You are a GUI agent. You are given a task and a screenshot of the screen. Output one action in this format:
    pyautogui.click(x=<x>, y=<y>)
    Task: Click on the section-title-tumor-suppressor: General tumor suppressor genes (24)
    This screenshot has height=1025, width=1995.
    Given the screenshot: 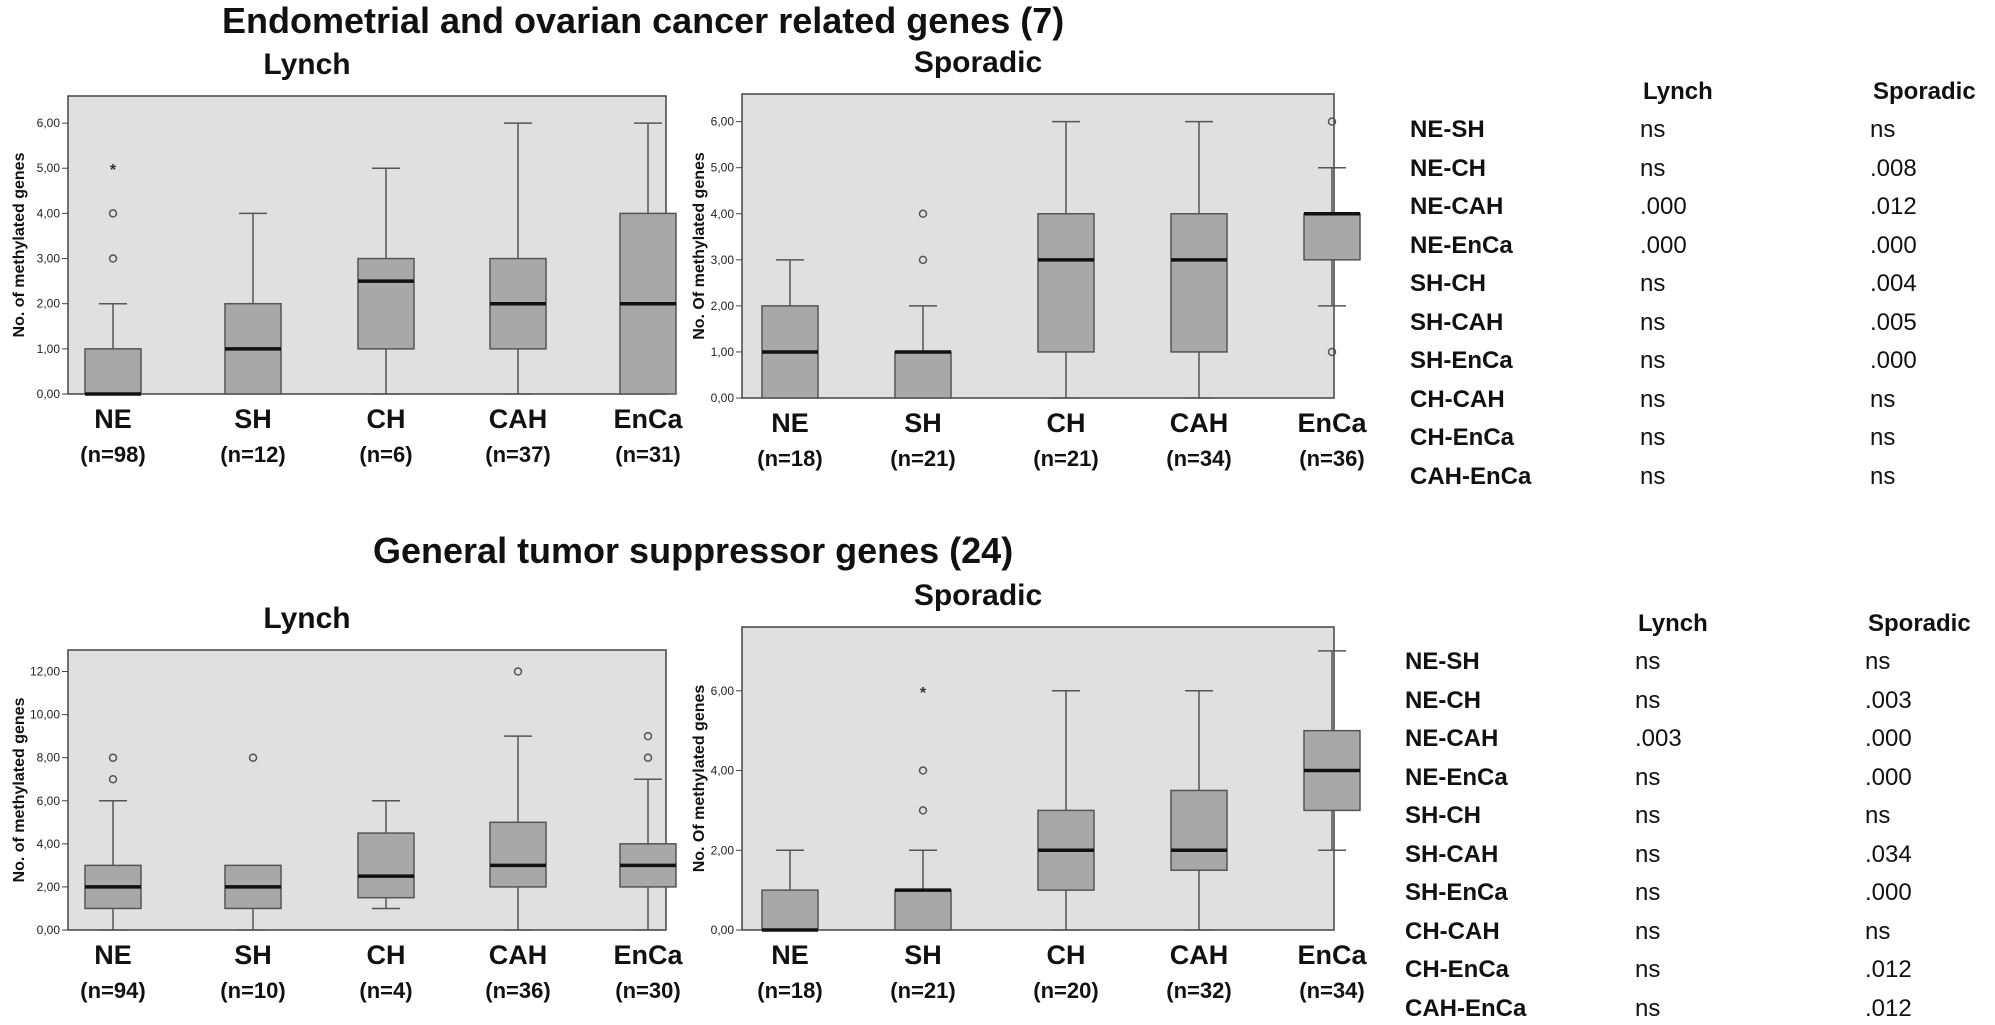 What is the action you would take?
    pyautogui.click(x=693, y=550)
    